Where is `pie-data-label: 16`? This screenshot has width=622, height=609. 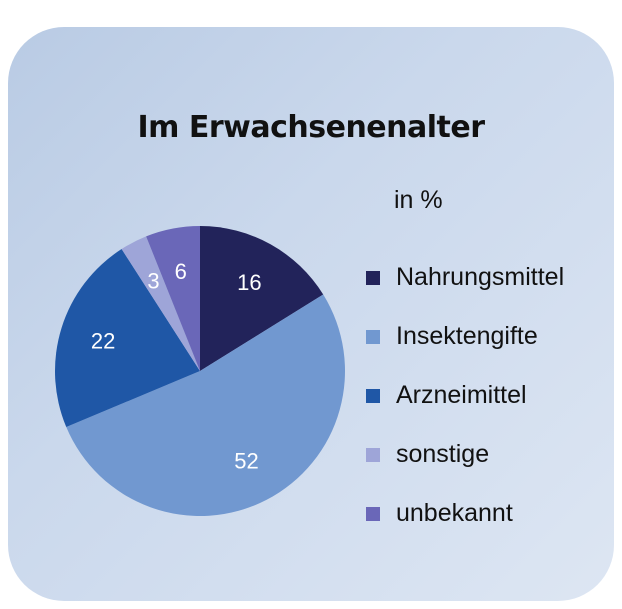
pie-data-label: 16 is located at coordinates (249, 282).